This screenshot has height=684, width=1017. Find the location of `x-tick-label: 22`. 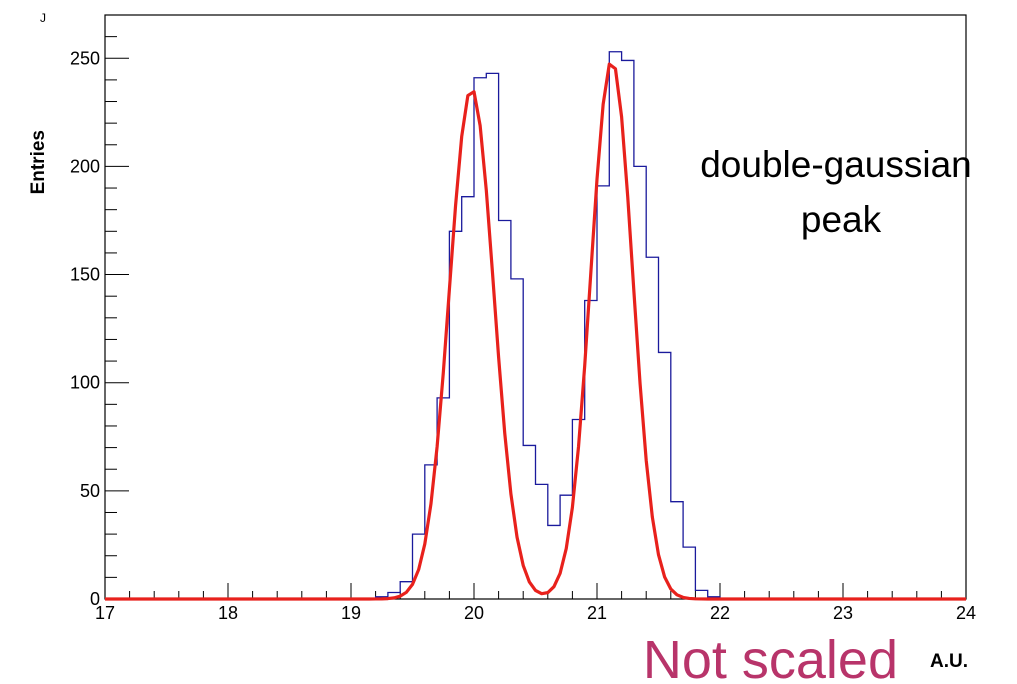

x-tick-label: 22 is located at coordinates (720, 613).